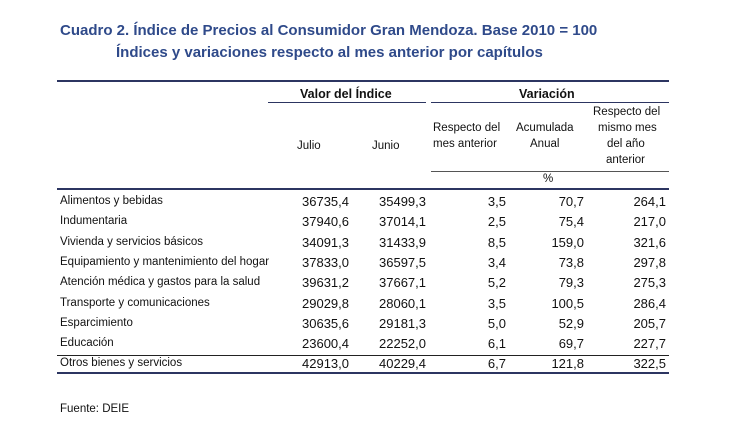  Describe the element at coordinates (94, 221) in the screenshot. I see `row-label: Indumentaria` at that location.